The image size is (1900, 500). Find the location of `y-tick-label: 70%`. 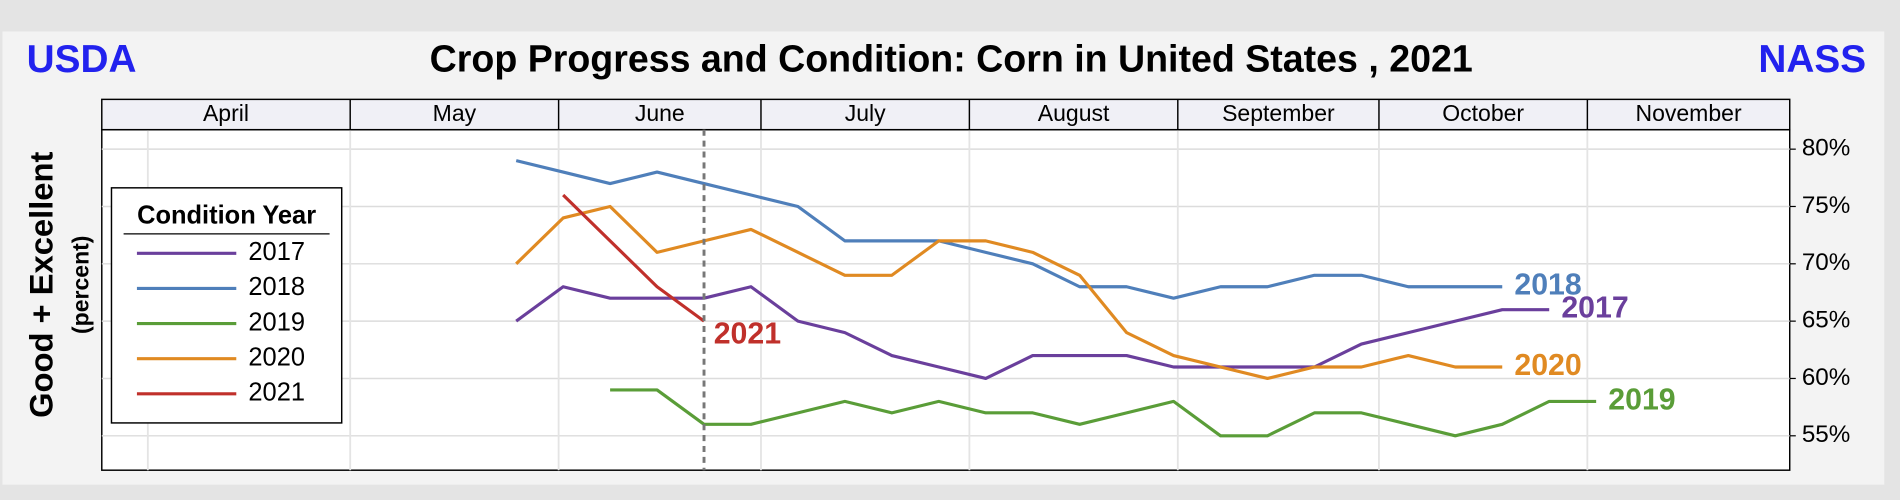

y-tick-label: 70% is located at coordinates (1826, 262).